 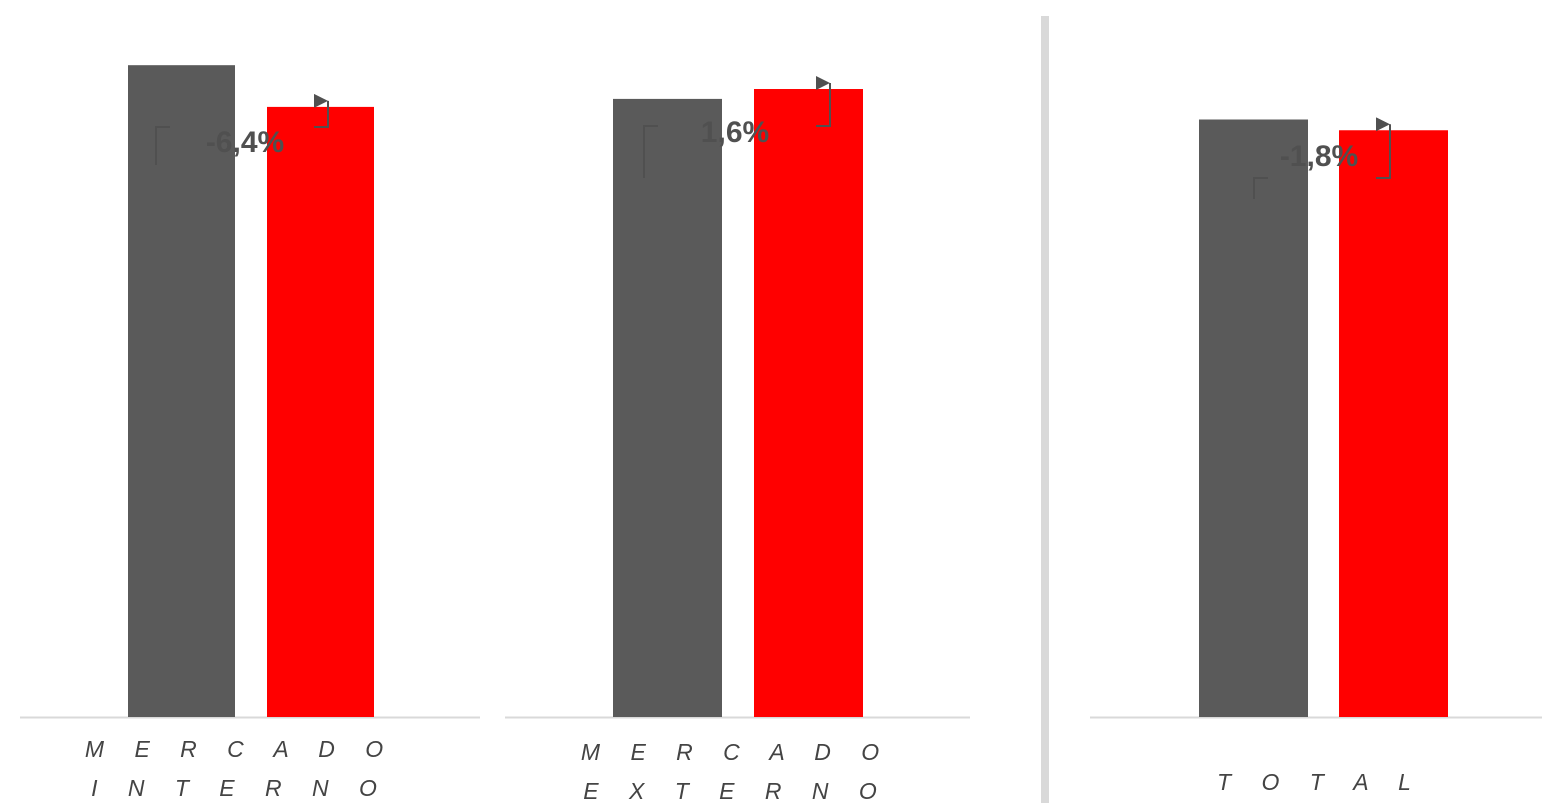 I want to click on category-label: T O T A L, so click(x=1320, y=782).